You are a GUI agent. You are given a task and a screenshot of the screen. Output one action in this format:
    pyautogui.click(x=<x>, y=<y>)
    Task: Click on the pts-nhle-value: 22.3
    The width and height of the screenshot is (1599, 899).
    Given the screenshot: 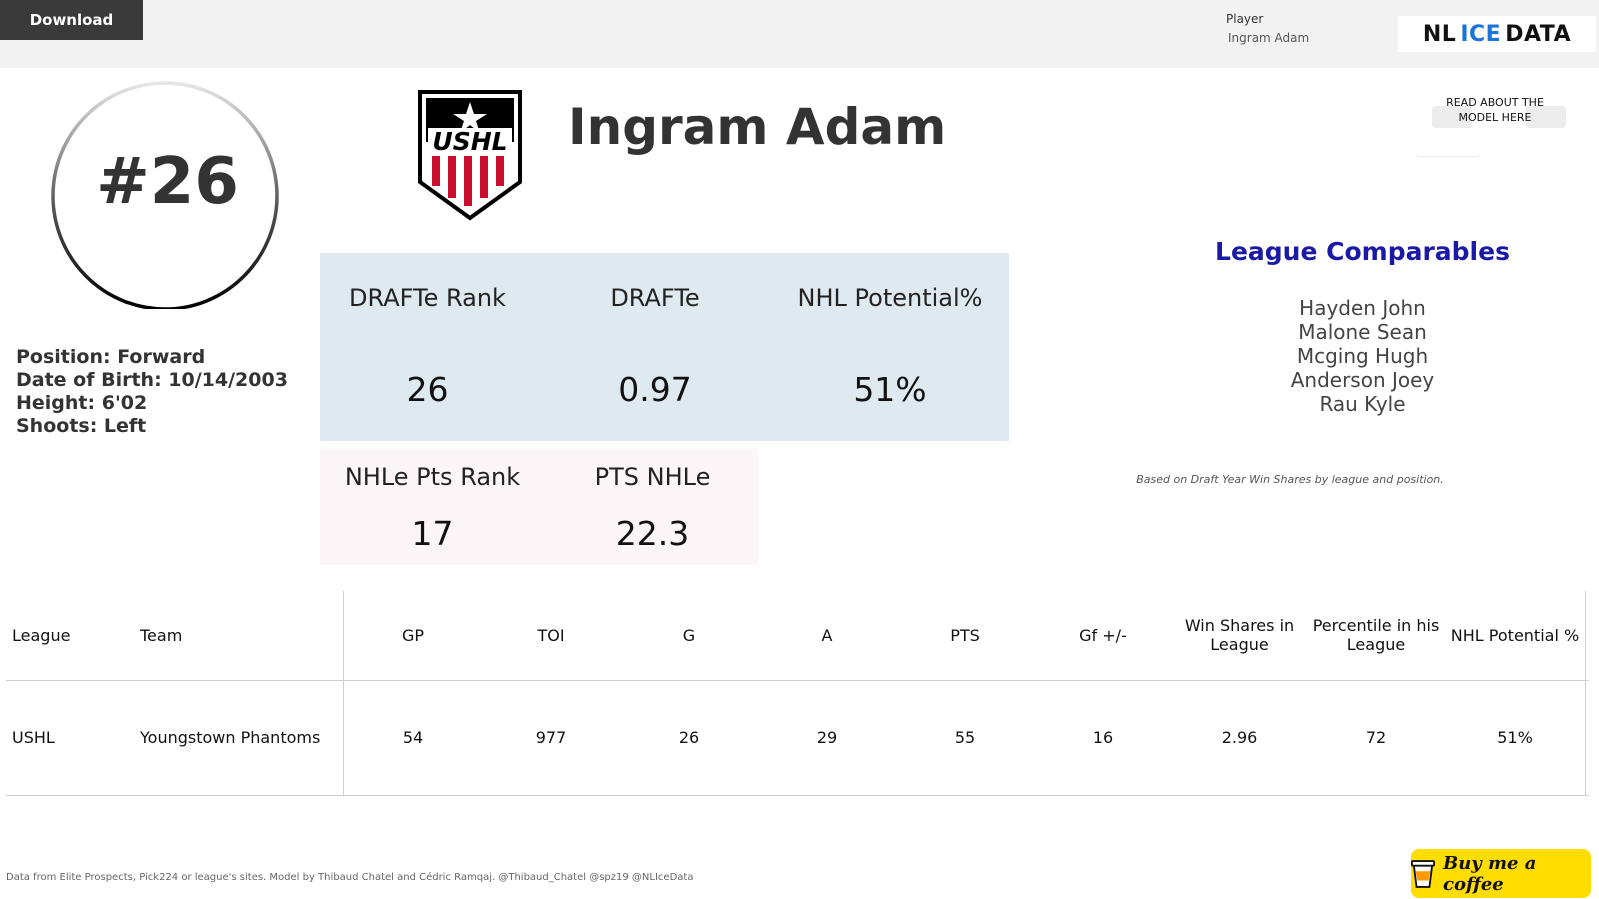 What is the action you would take?
    pyautogui.click(x=652, y=533)
    